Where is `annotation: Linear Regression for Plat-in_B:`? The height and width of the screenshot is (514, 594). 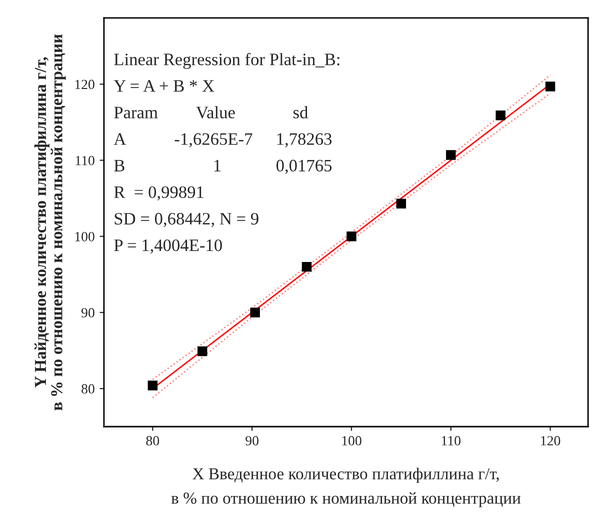 annotation: Linear Regression for Plat-in_B: is located at coordinates (227, 60).